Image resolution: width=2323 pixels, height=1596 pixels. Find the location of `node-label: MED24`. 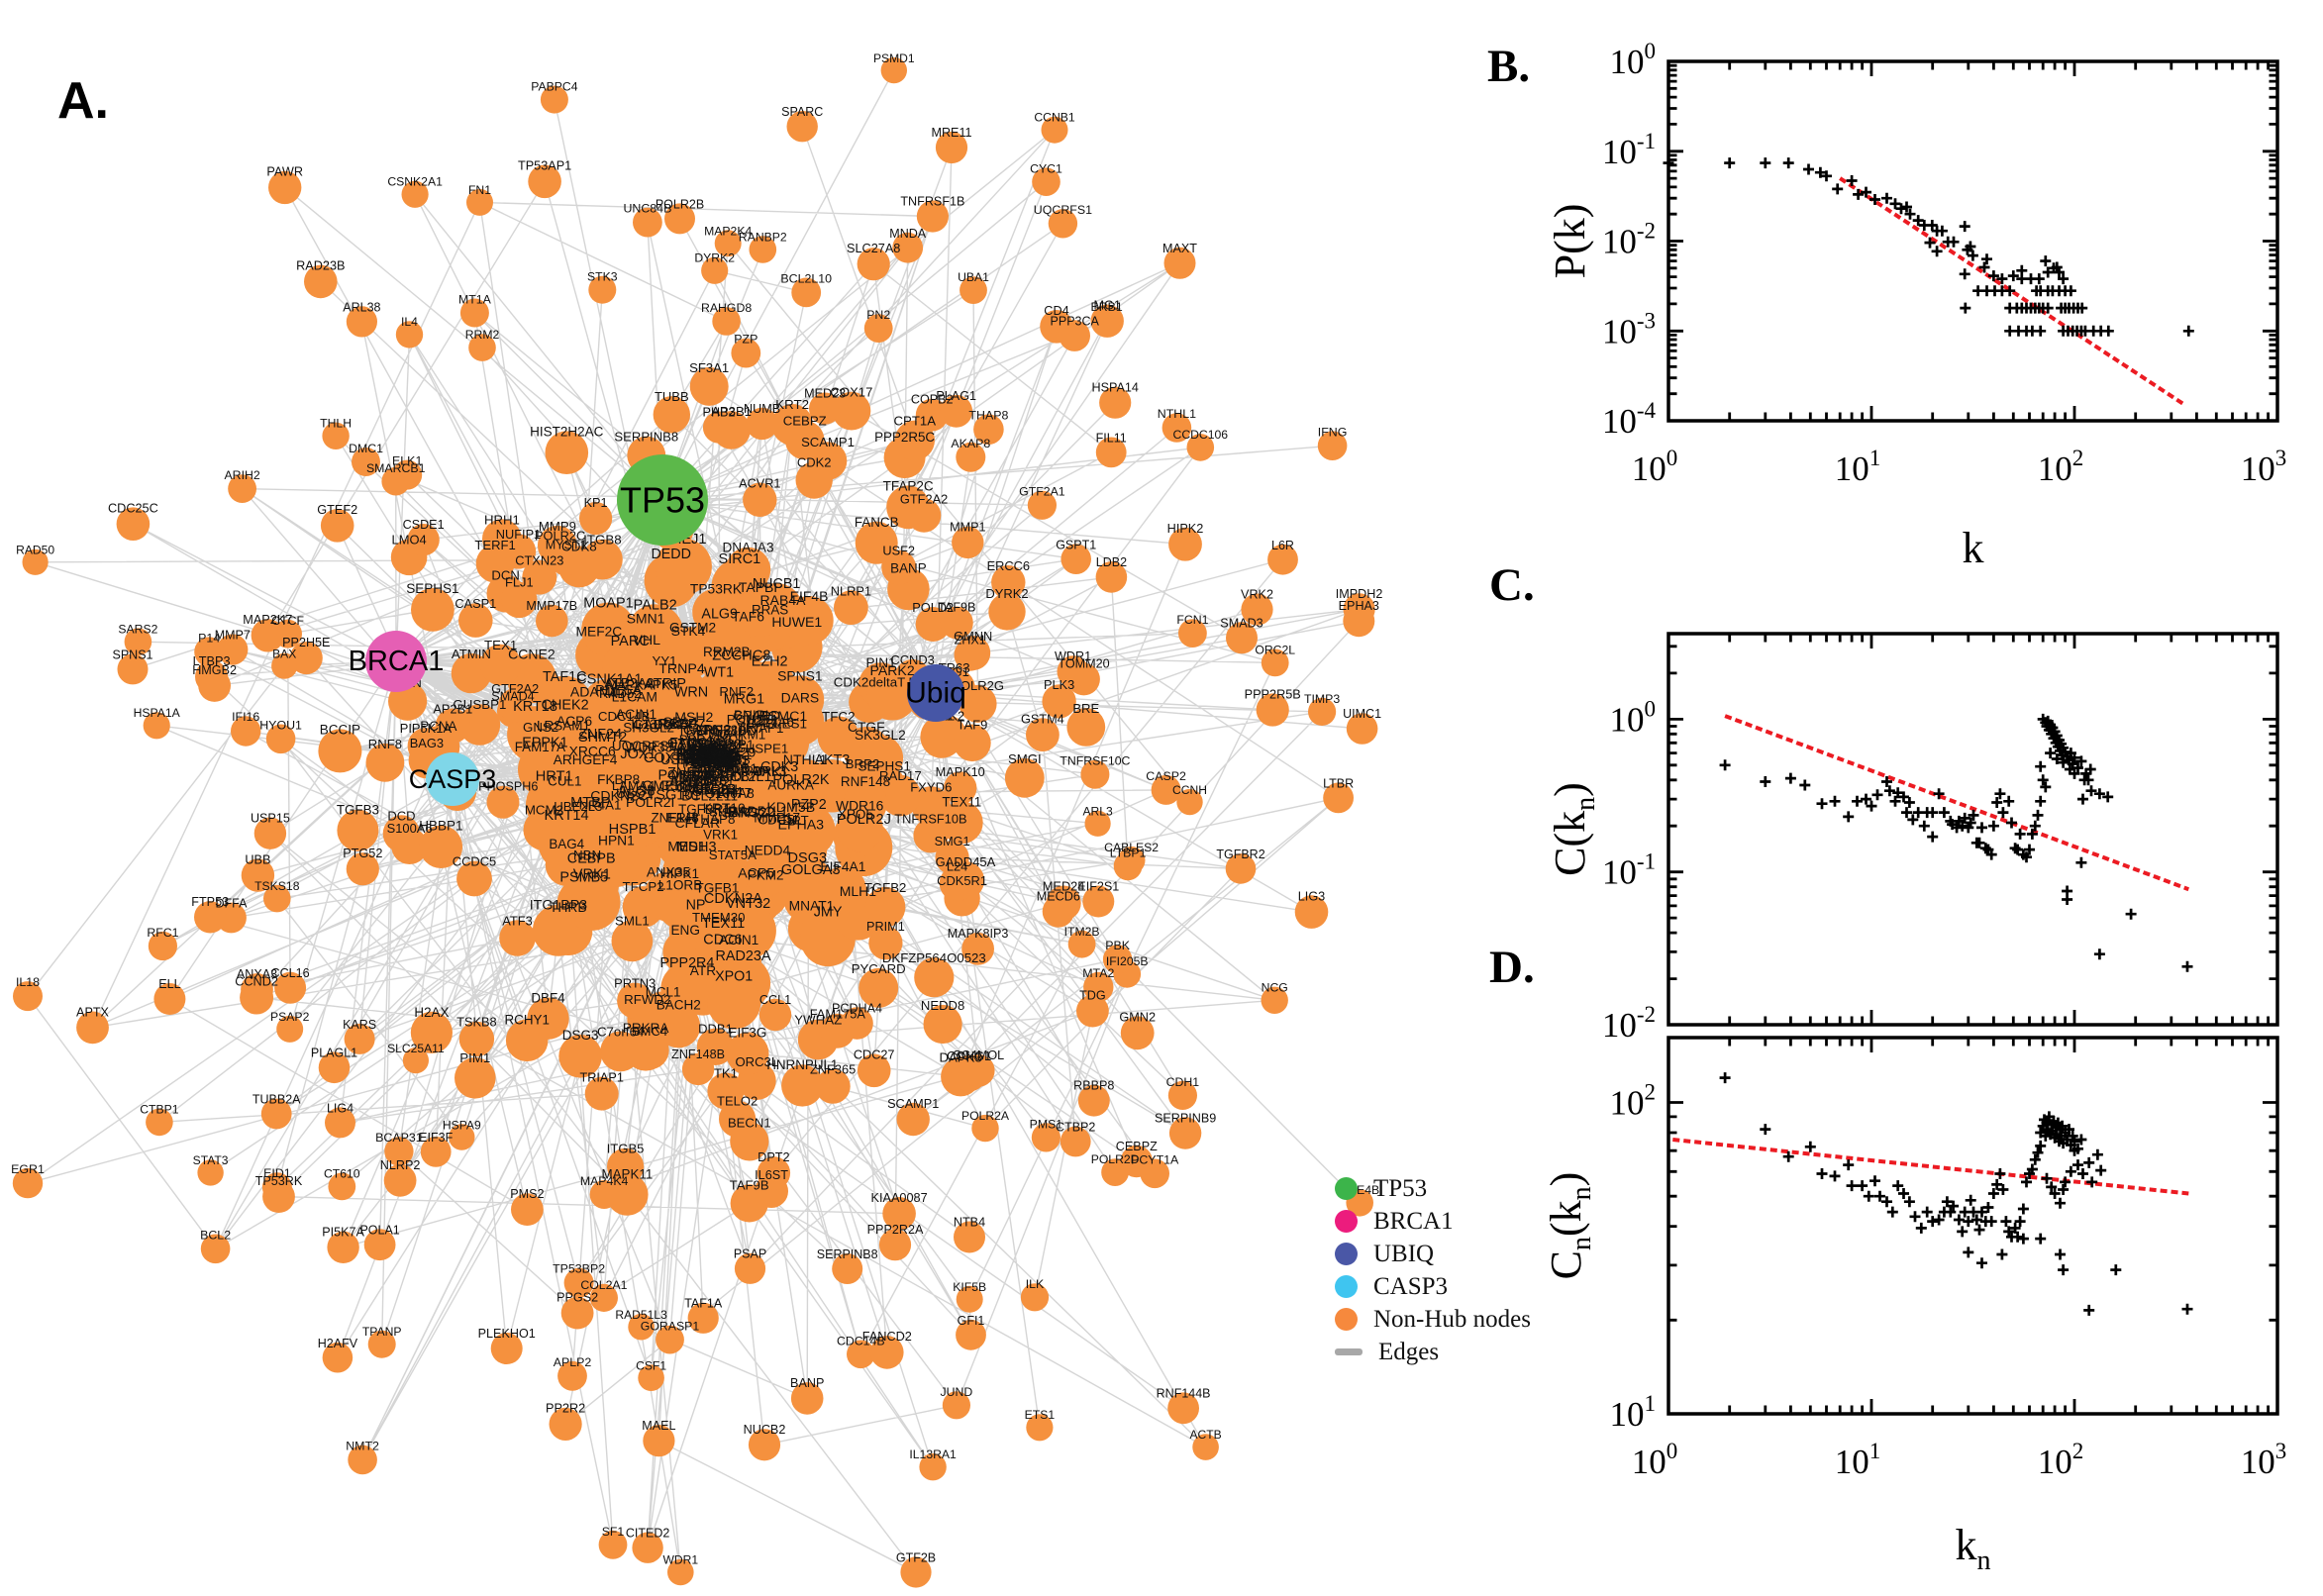

node-label: MED24 is located at coordinates (1064, 885).